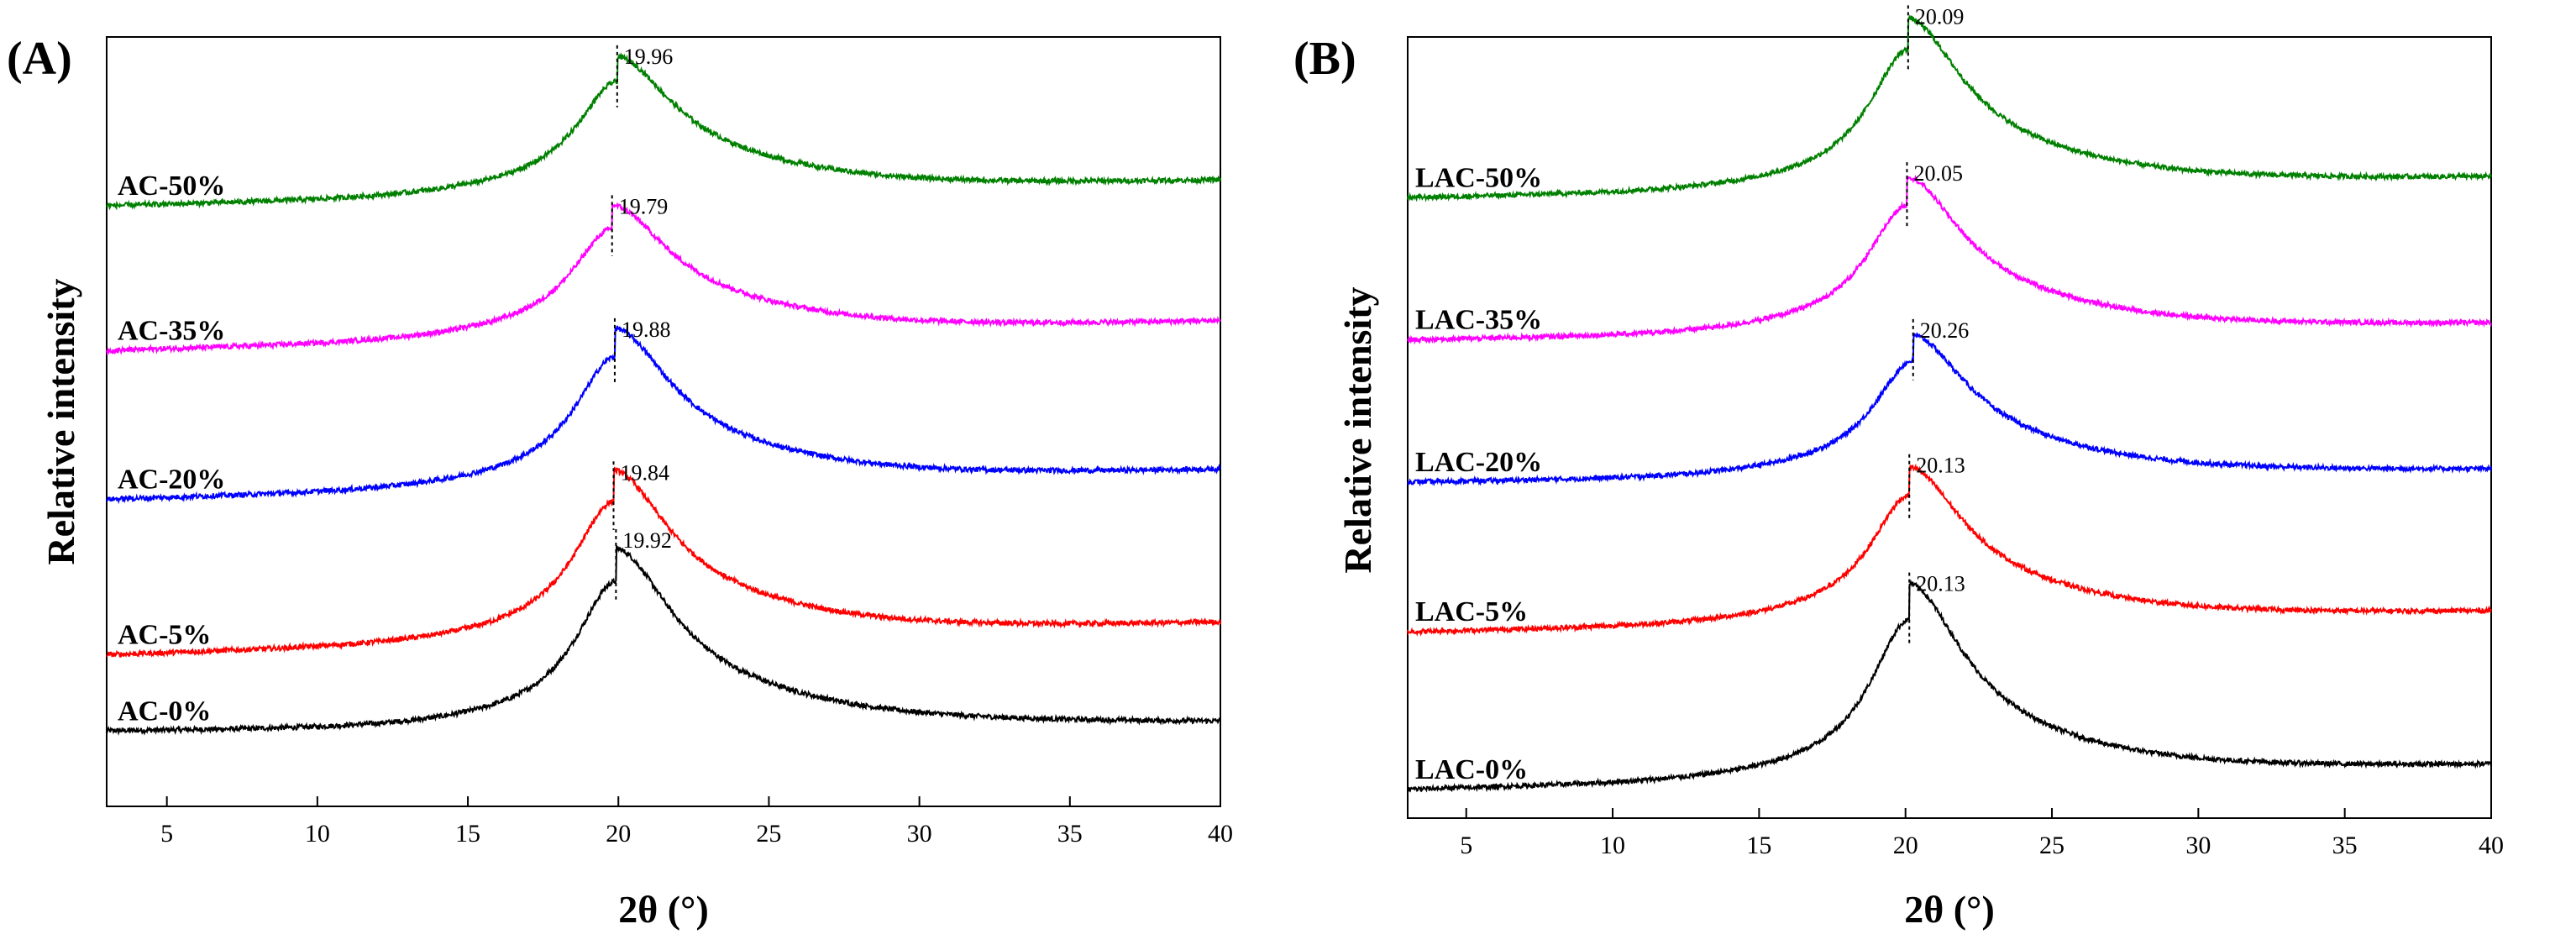 Image resolution: width=2576 pixels, height=950 pixels. Describe the element at coordinates (1905, 845) in the screenshot. I see `panel-b-x-tick-label: 20` at that location.